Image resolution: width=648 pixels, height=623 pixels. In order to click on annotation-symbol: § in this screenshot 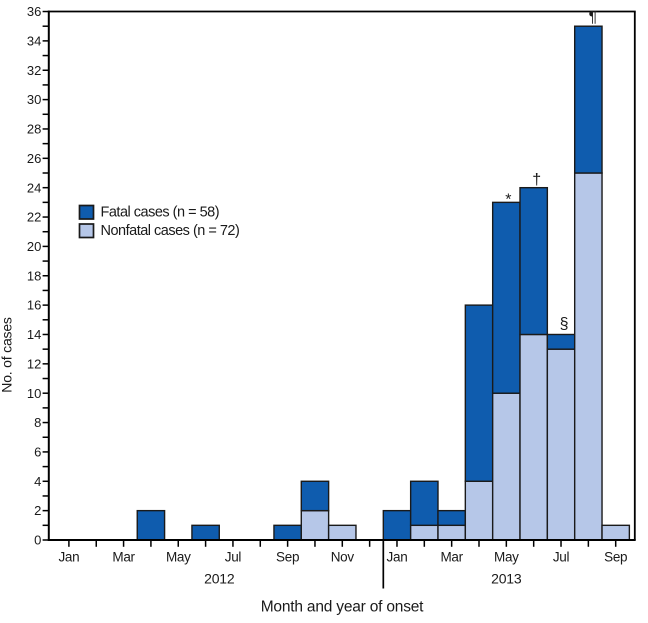, I will do `click(564, 324)`.